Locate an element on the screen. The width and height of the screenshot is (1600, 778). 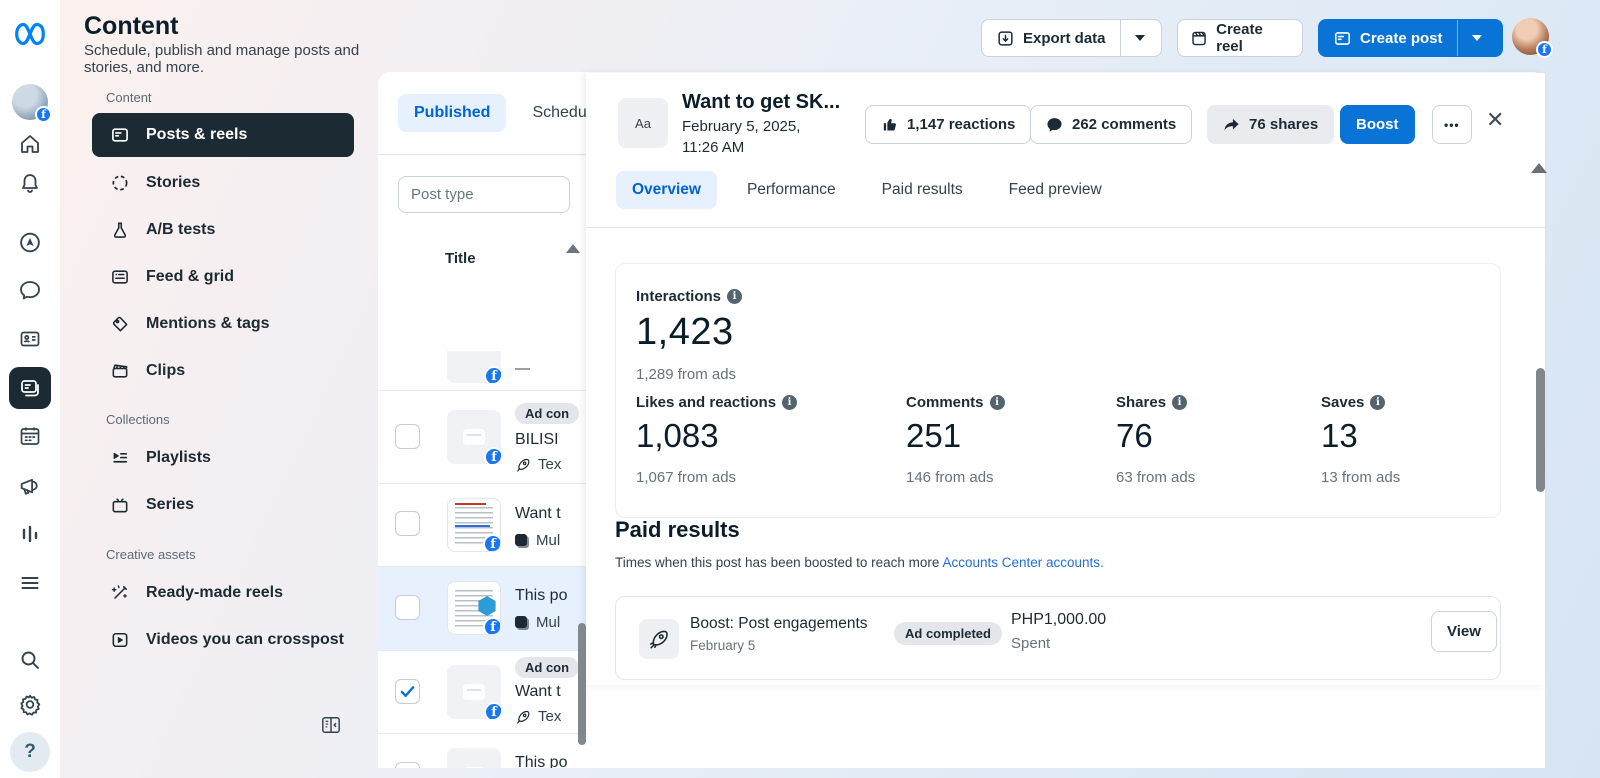
scroll-up-icon is located at coordinates (1539, 168).